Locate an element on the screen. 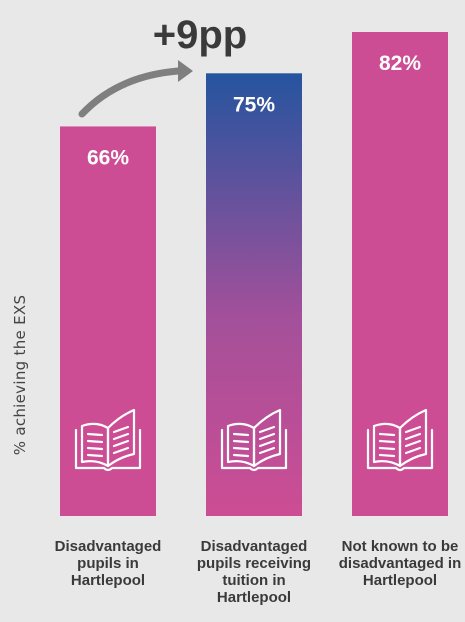 The width and height of the screenshot is (465, 622). data-label-1: 66% is located at coordinates (108, 157).